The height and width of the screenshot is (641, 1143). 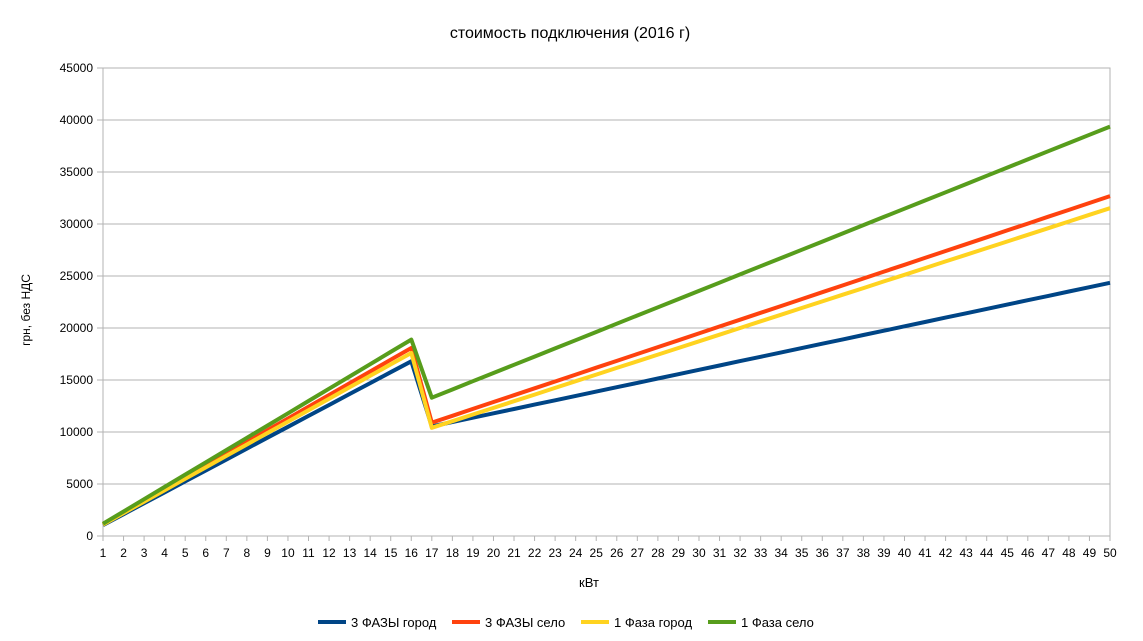 I want to click on x-tick-label: 25, so click(x=597, y=553).